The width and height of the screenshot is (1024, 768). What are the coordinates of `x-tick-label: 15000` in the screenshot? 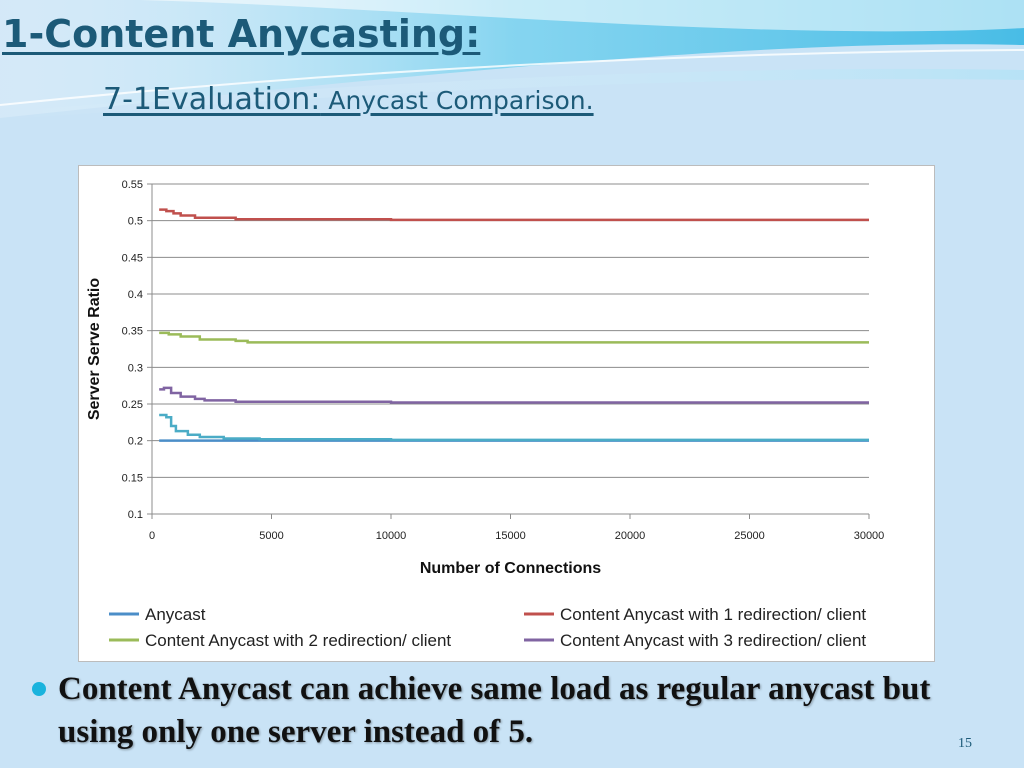 It's located at (510, 536).